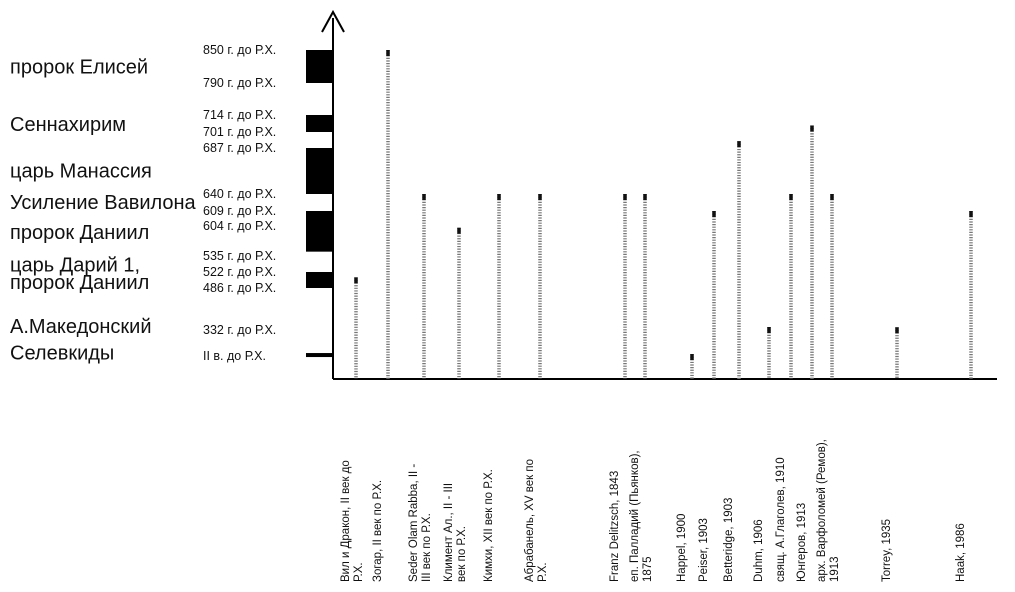  I want to click on category-label: Климент Ал., II - III век по Р.Х., so click(455, 532).